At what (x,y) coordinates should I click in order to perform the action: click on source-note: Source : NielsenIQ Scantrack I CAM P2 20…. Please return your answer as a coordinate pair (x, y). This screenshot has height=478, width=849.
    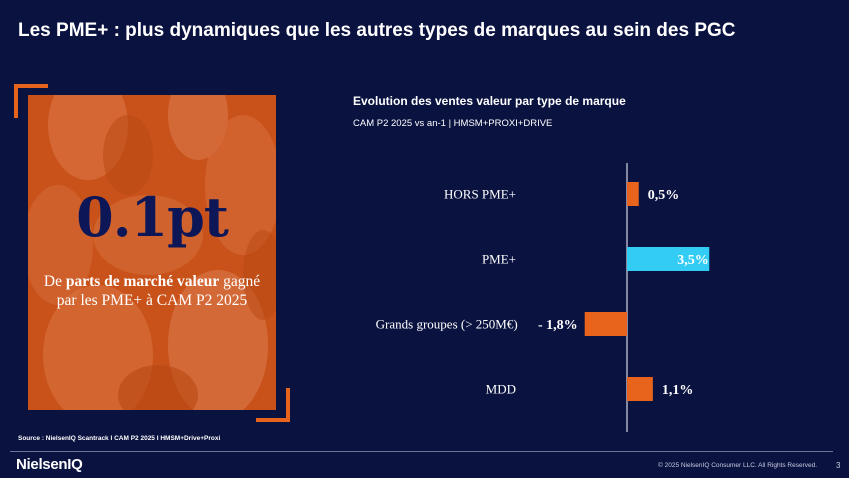
    Looking at the image, I should click on (119, 438).